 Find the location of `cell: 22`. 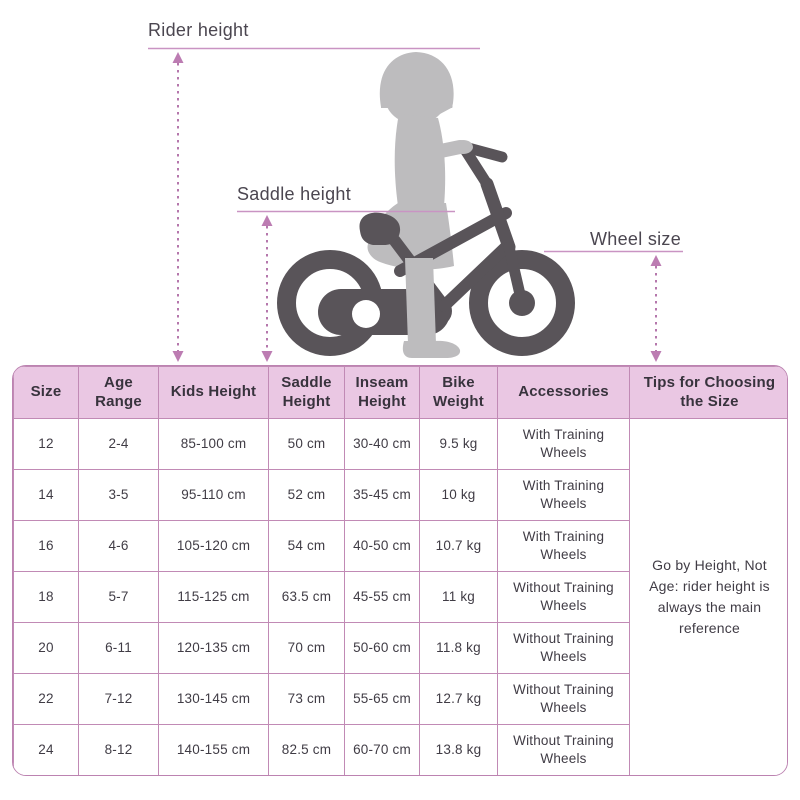

cell: 22 is located at coordinates (46, 699).